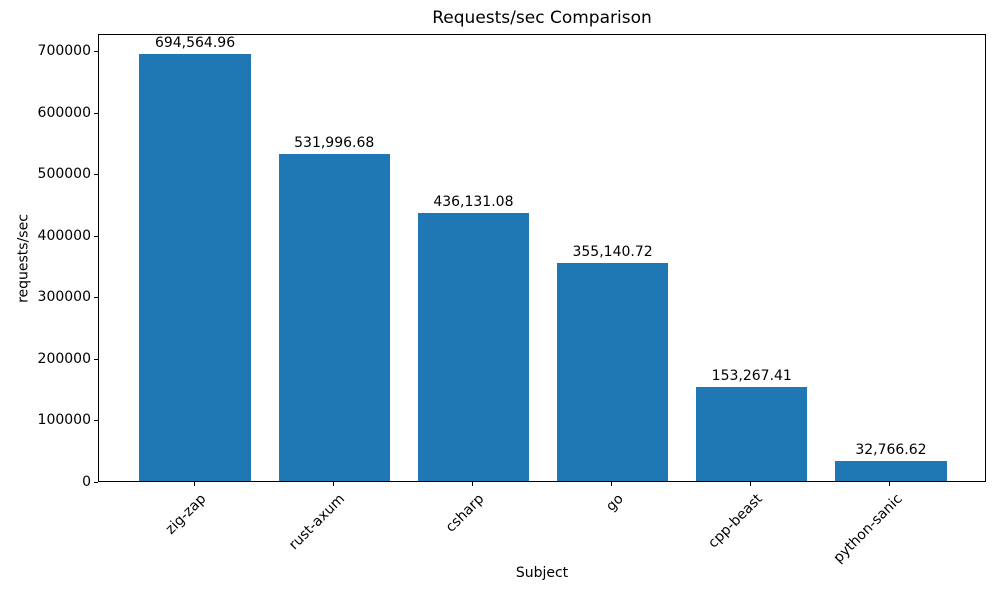  I want to click on bar-value-label: 694,564.96, so click(195, 43).